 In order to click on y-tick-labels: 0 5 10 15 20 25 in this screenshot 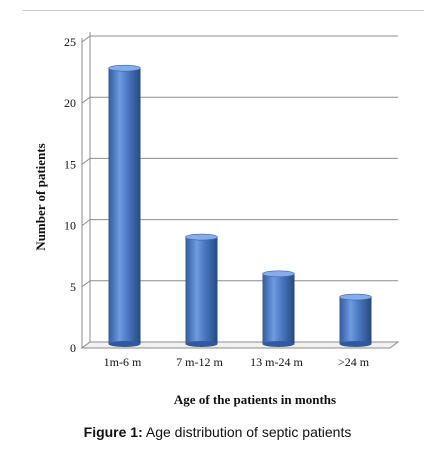, I will do `click(70, 195)`.